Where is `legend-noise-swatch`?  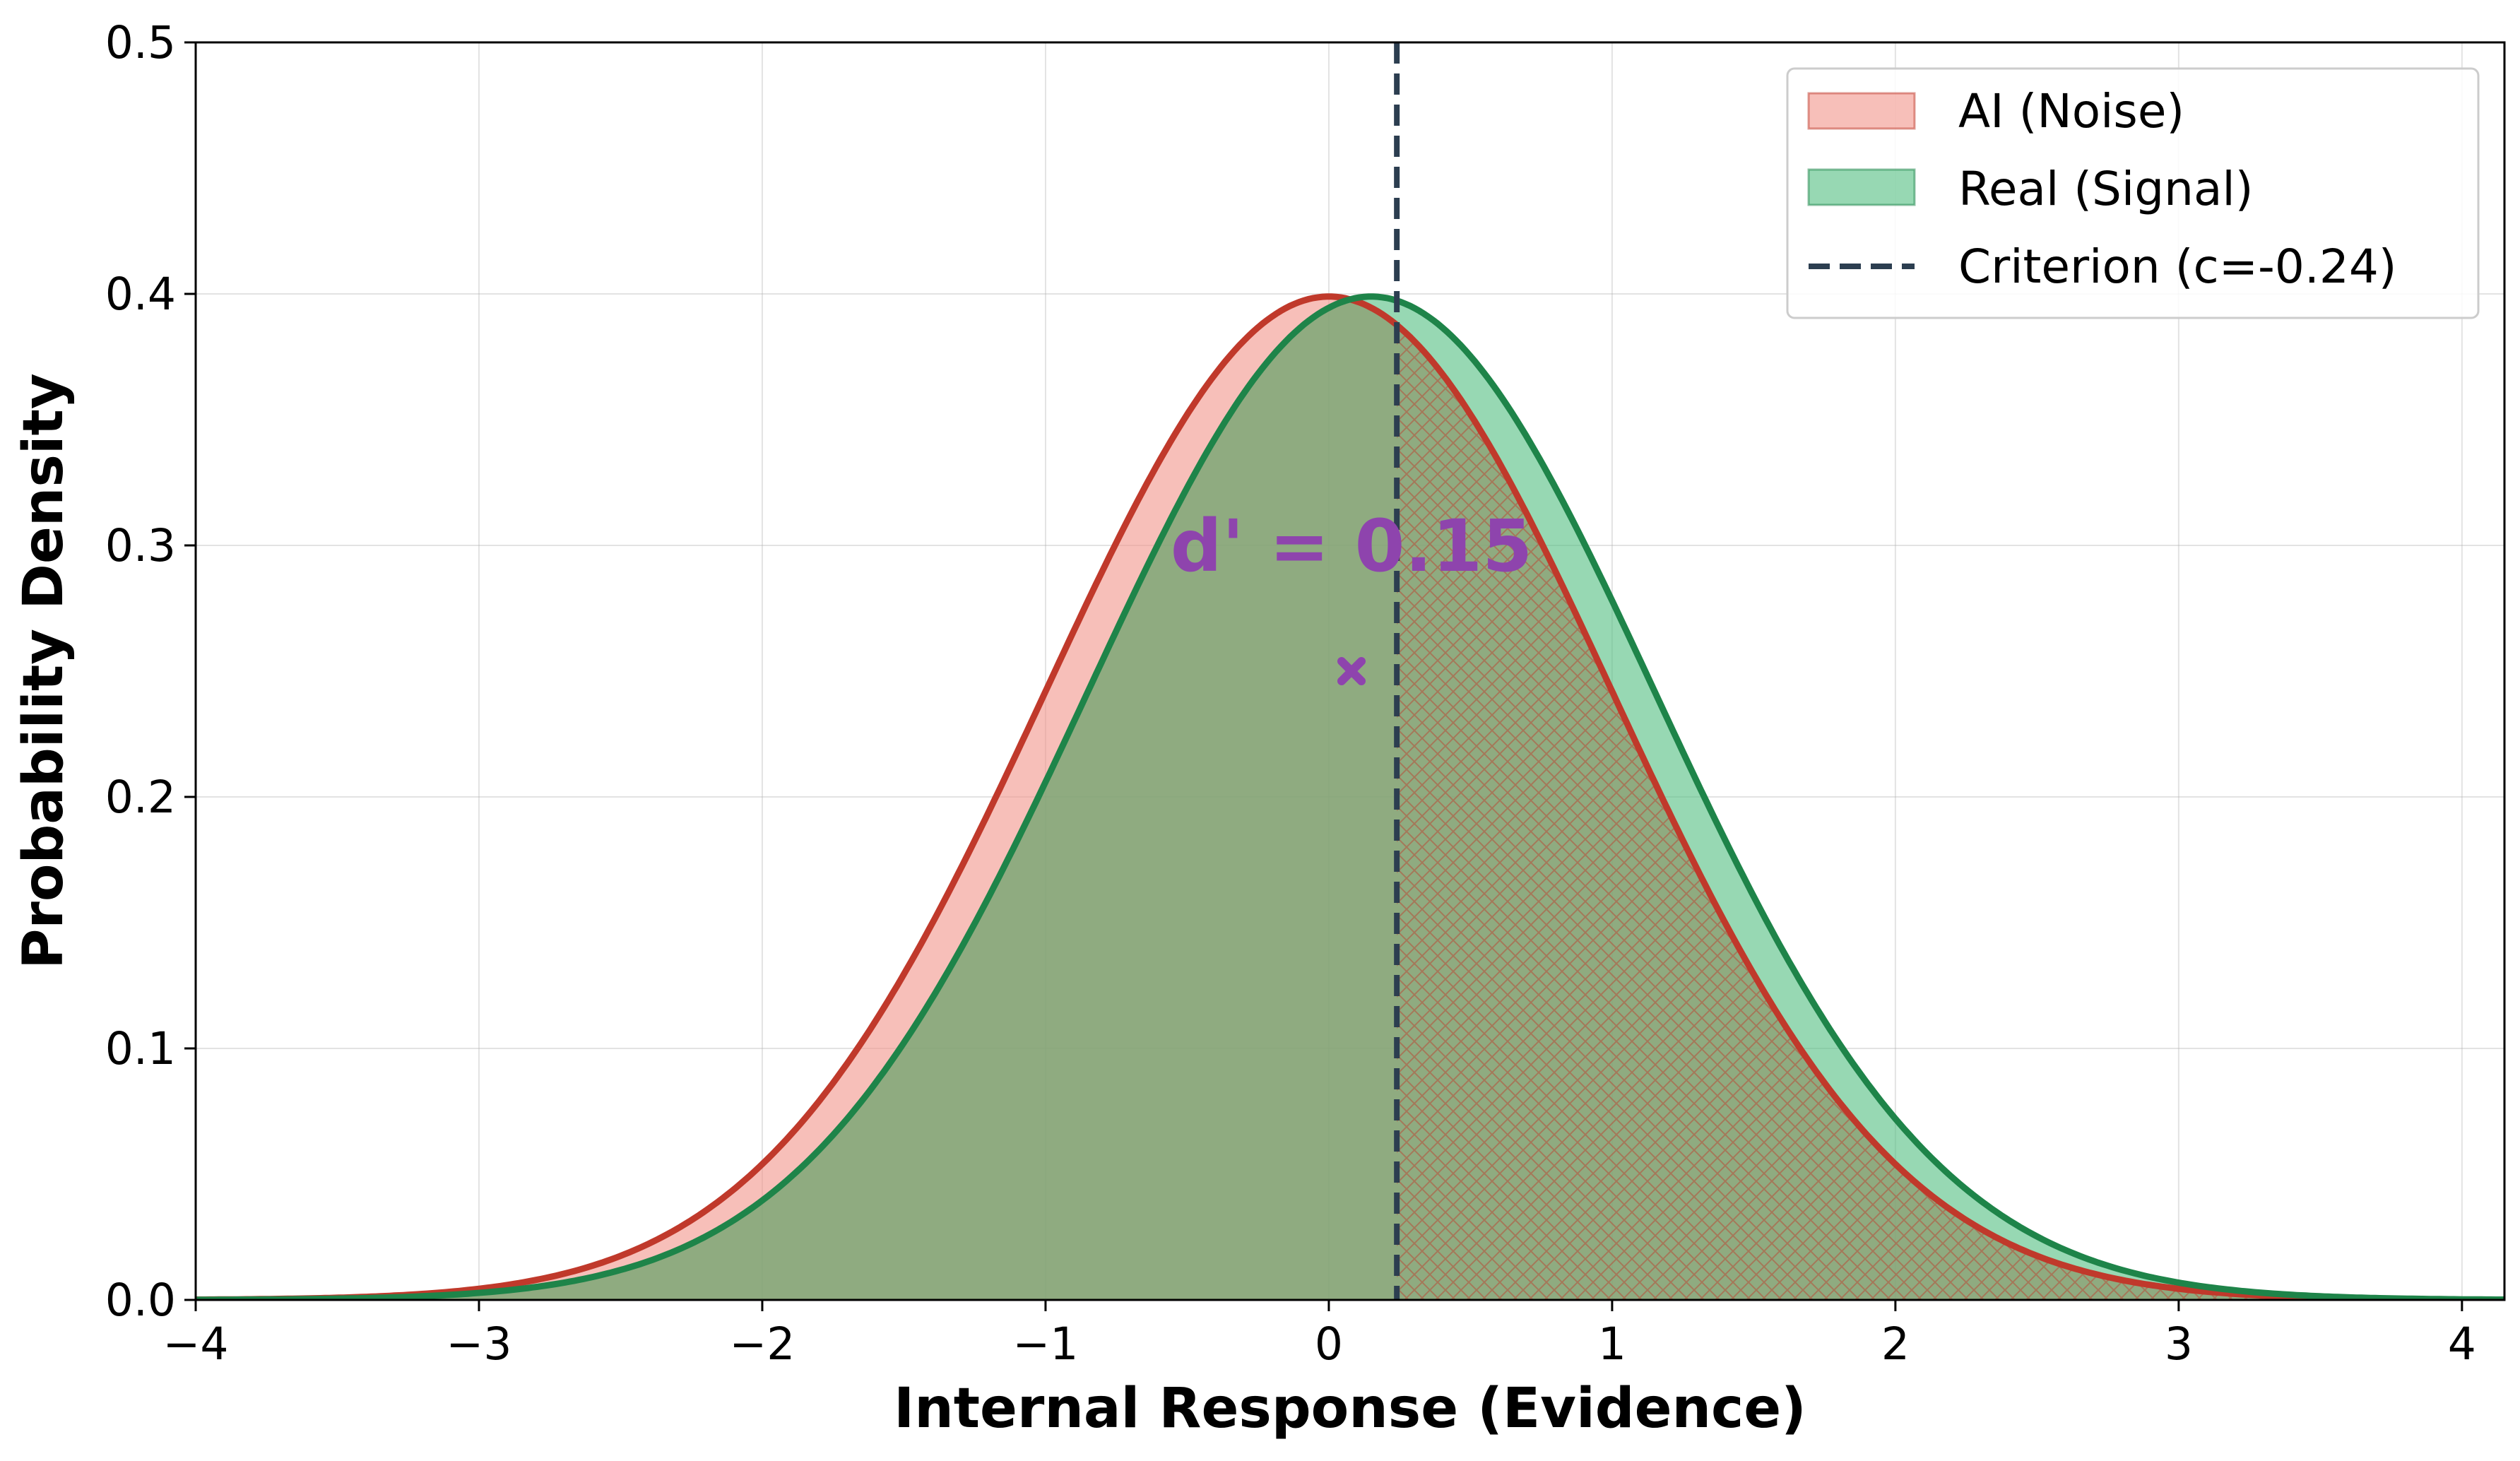 legend-noise-swatch is located at coordinates (1861, 111).